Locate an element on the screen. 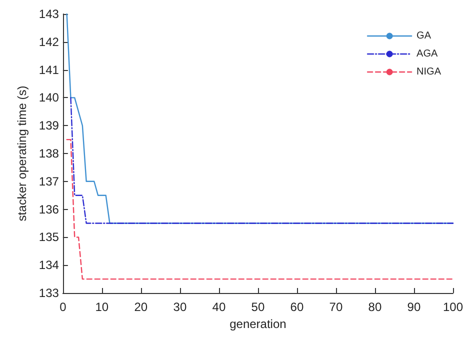  y-tick-label: 138 is located at coordinates (49, 153).